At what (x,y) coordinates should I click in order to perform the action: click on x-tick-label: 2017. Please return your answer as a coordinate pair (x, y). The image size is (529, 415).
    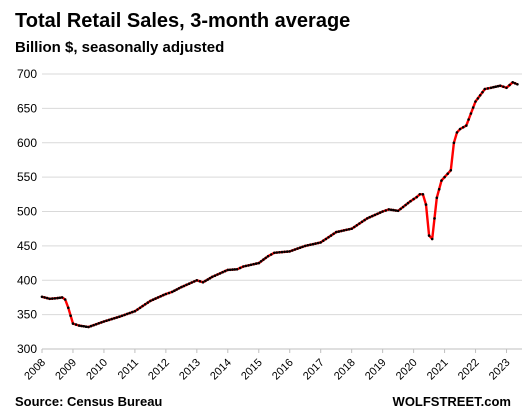
    Looking at the image, I should click on (314, 370).